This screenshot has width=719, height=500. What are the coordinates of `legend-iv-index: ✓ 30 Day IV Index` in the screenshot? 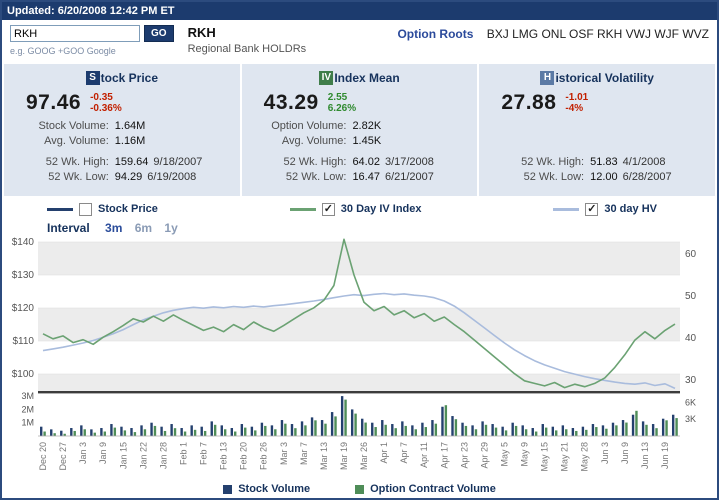 It's located at (355, 209).